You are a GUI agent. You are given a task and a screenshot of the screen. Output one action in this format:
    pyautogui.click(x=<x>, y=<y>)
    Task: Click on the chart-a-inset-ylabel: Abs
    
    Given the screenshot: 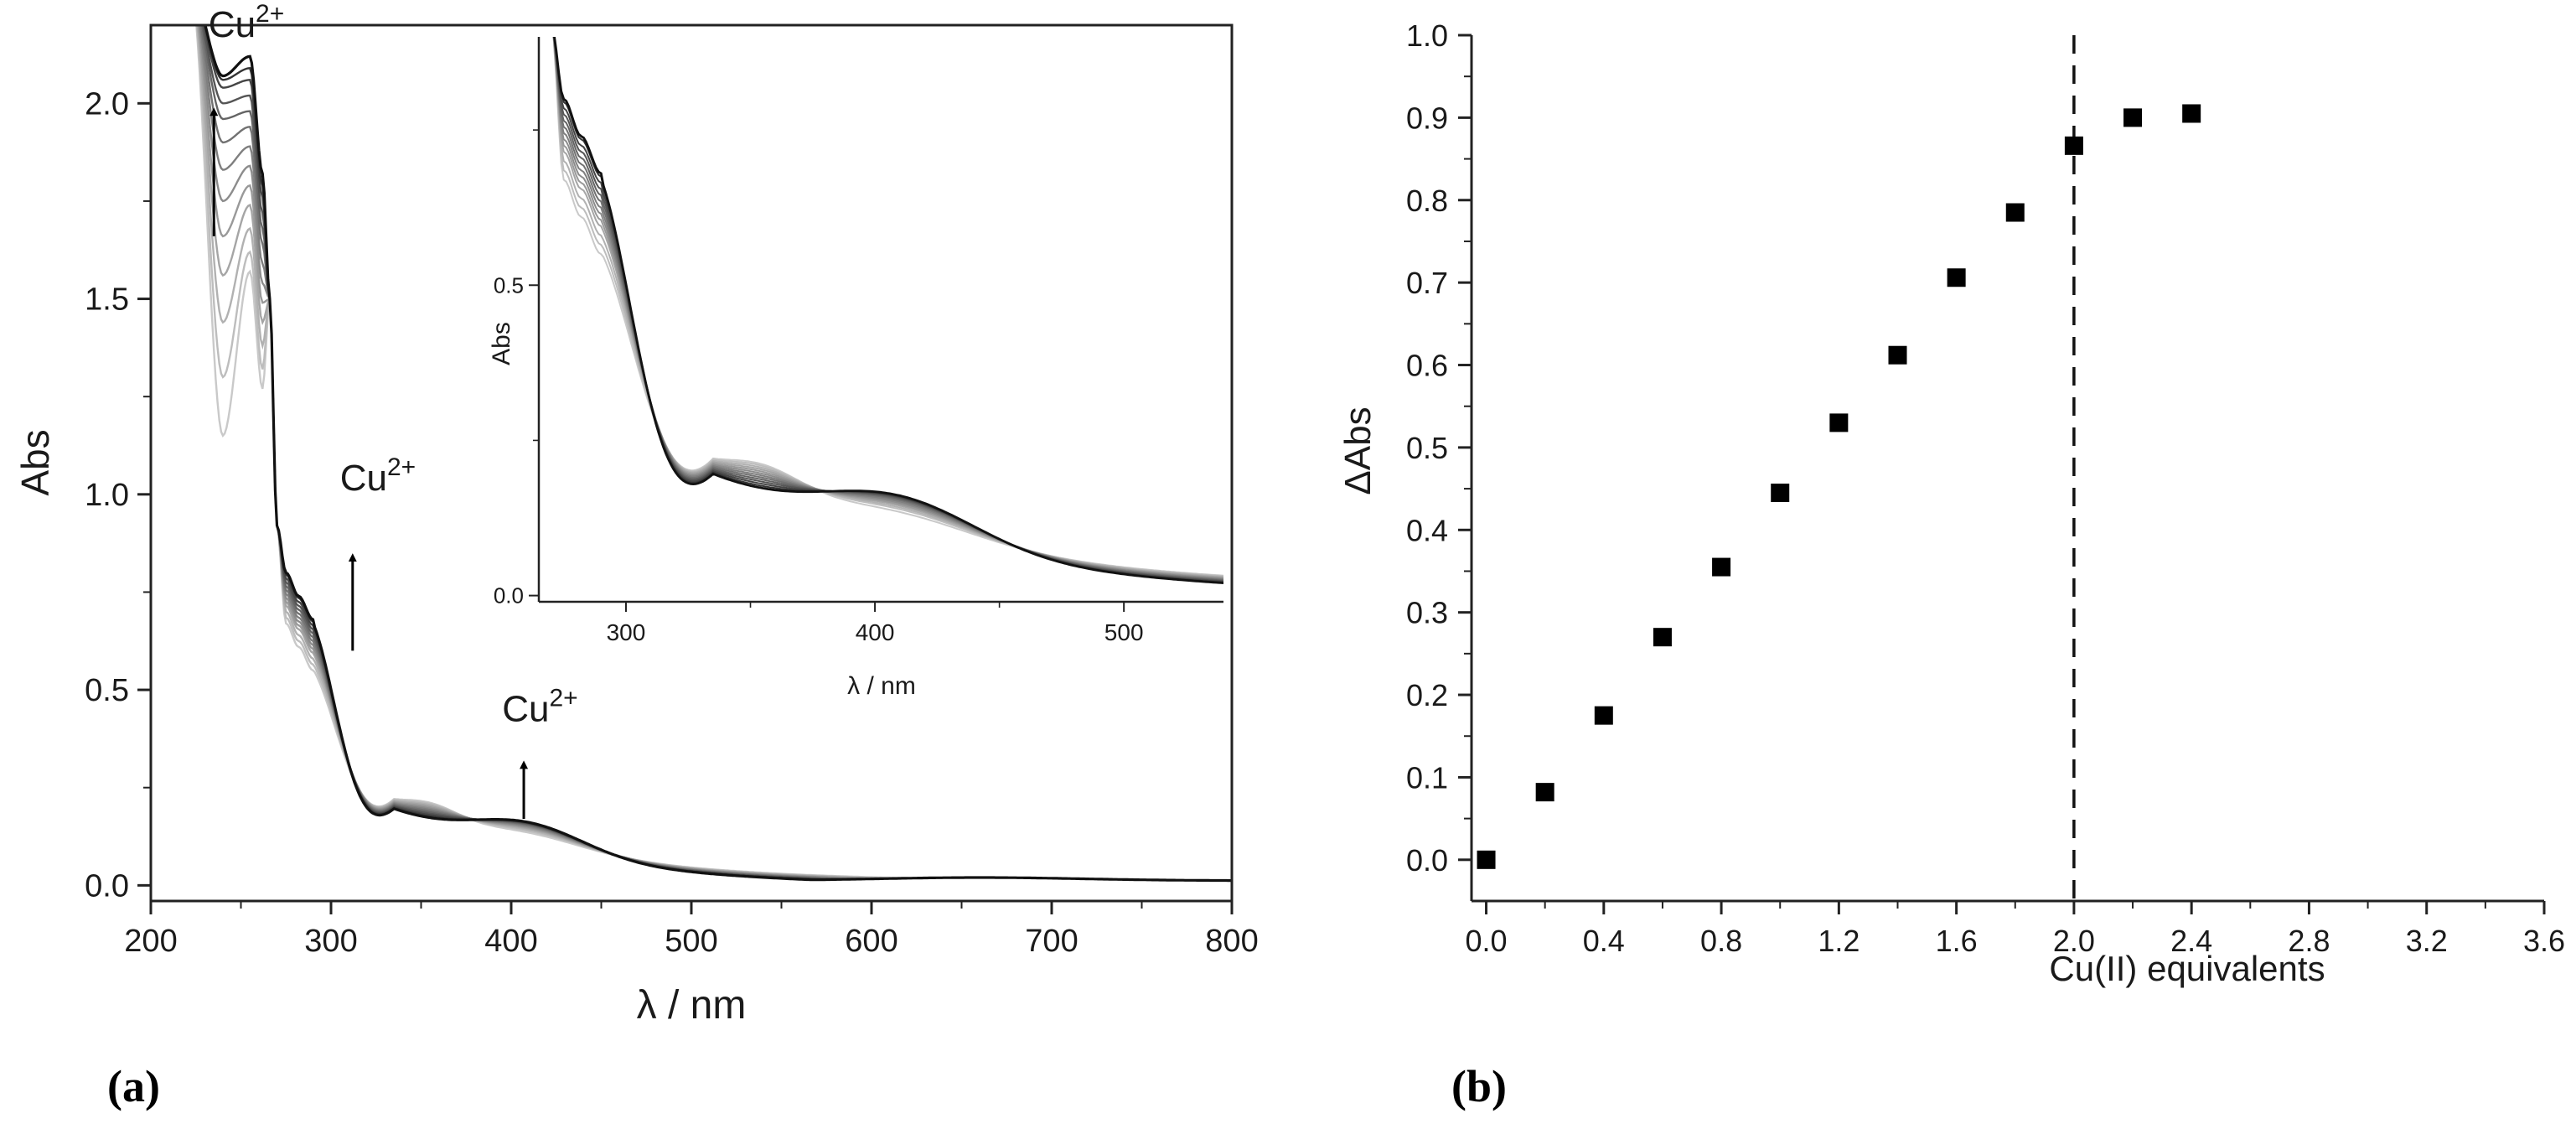 What is the action you would take?
    pyautogui.click(x=501, y=343)
    